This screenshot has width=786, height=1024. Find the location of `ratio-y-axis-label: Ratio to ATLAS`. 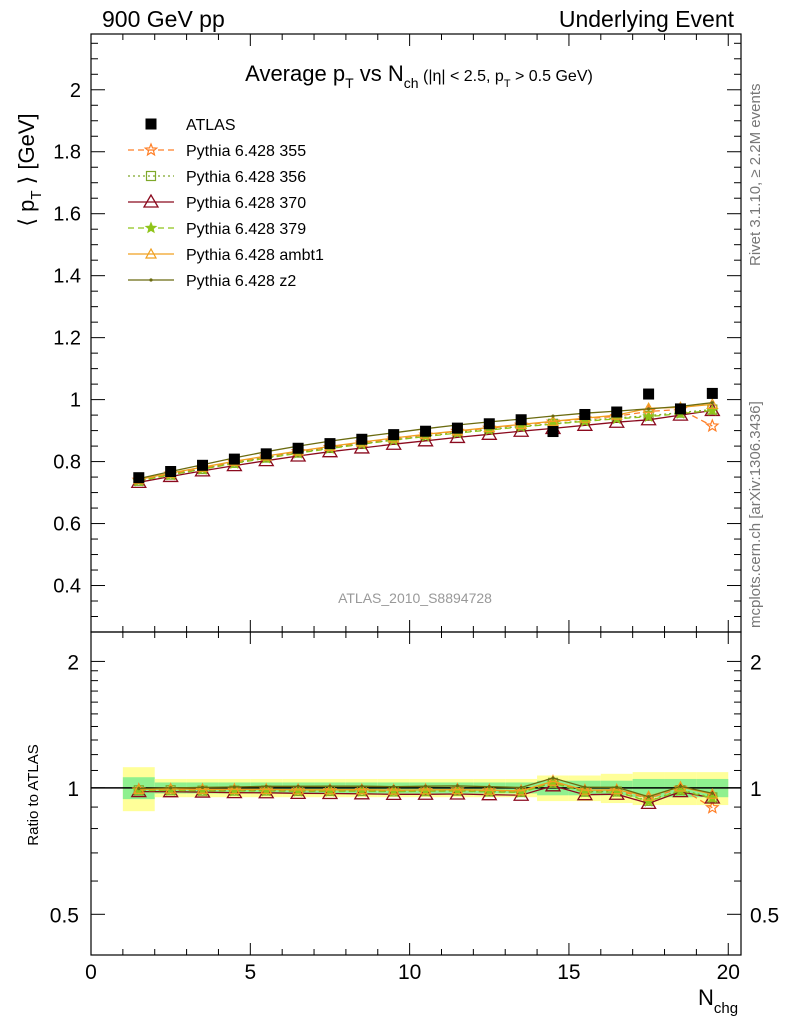

ratio-y-axis-label: Ratio to ATLAS is located at coordinates (33, 794).